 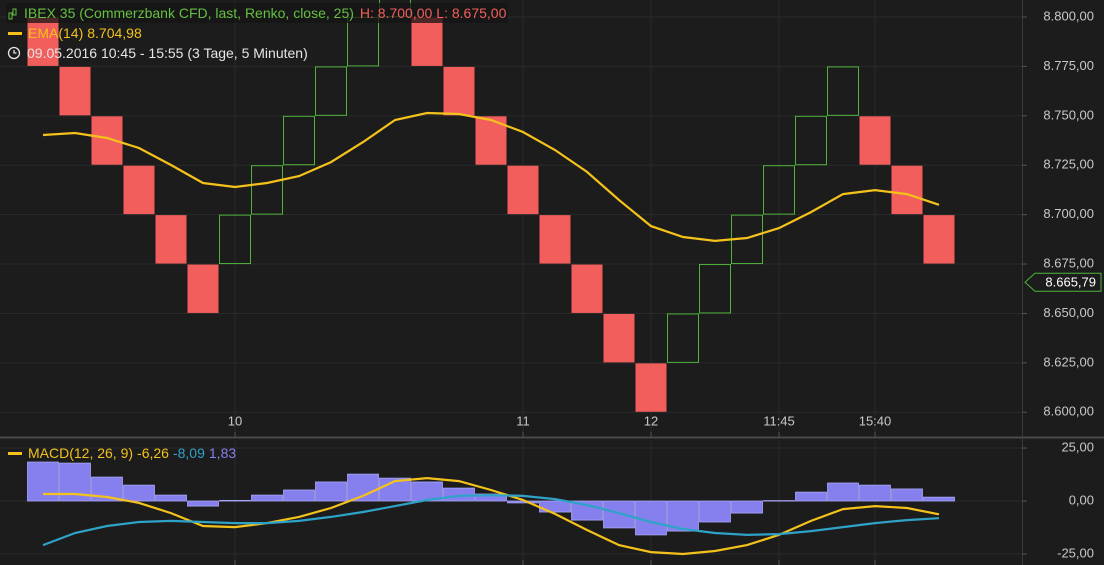 I want to click on high-label: H: 8.700,00, so click(x=396, y=13).